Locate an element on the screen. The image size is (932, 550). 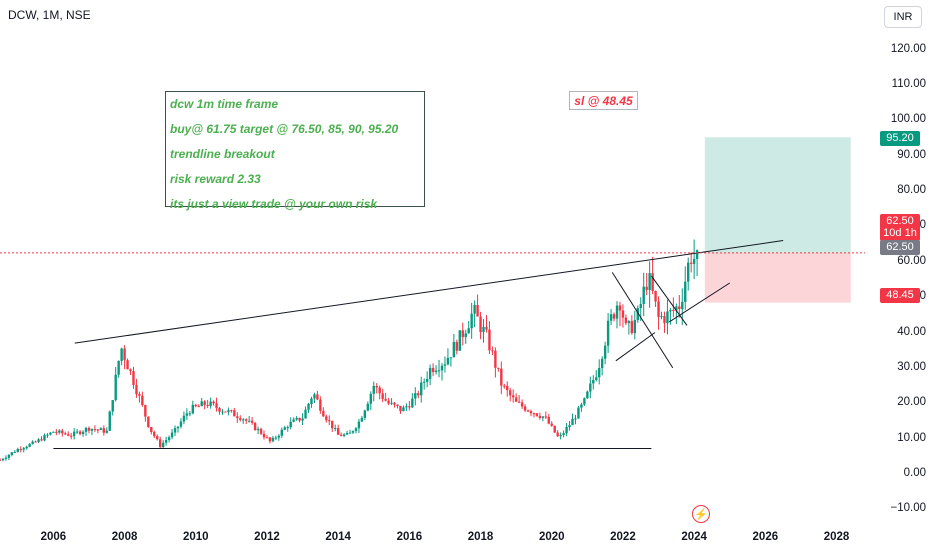
price-line-label: 62.50 is located at coordinates (900, 247).